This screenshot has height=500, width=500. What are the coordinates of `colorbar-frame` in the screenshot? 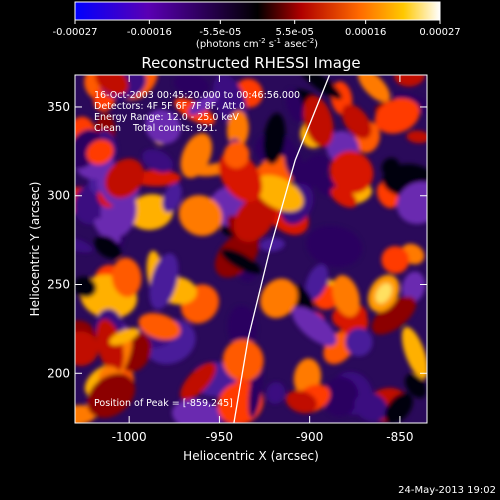 It's located at (257, 11).